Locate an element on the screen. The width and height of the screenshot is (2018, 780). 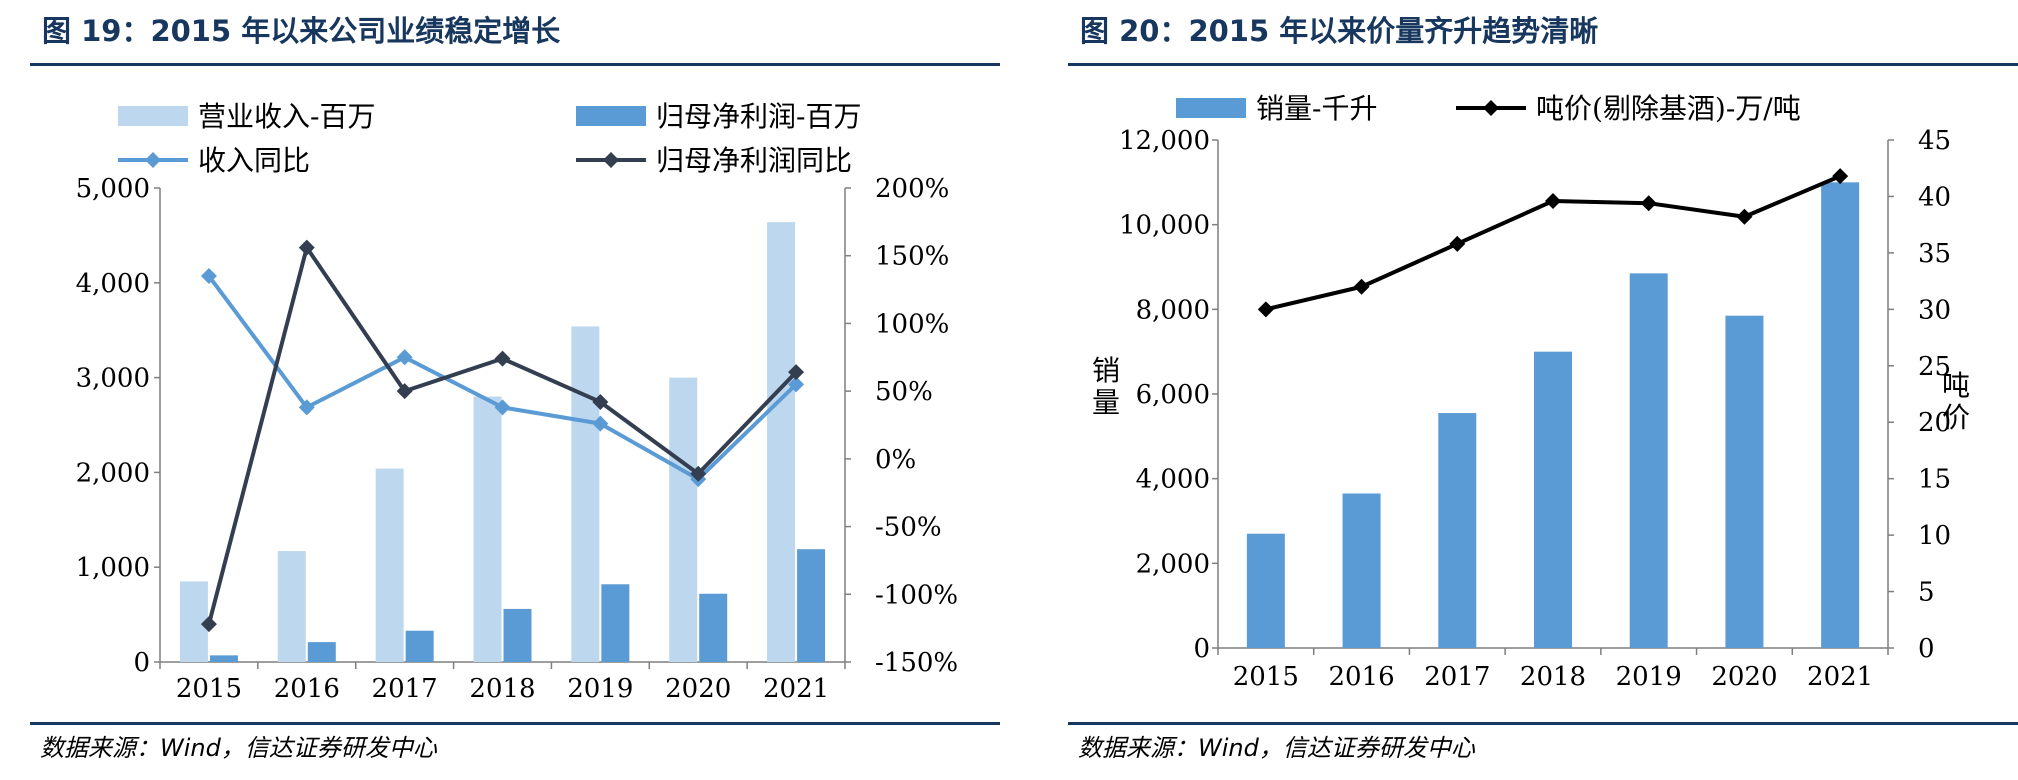
legend-label: 归母净利润同比 is located at coordinates (754, 160).